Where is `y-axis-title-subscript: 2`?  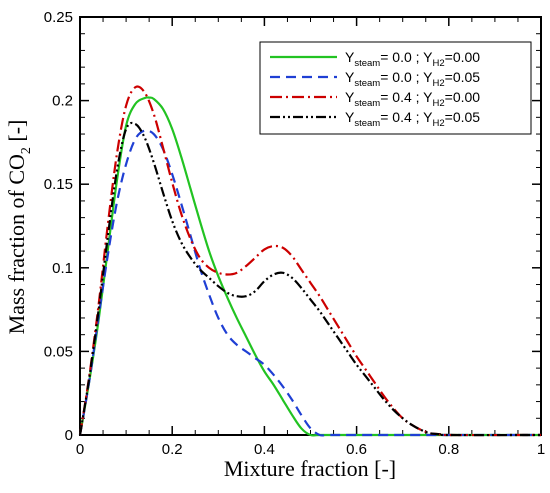 y-axis-title-subscript: 2 is located at coordinates (26, 150).